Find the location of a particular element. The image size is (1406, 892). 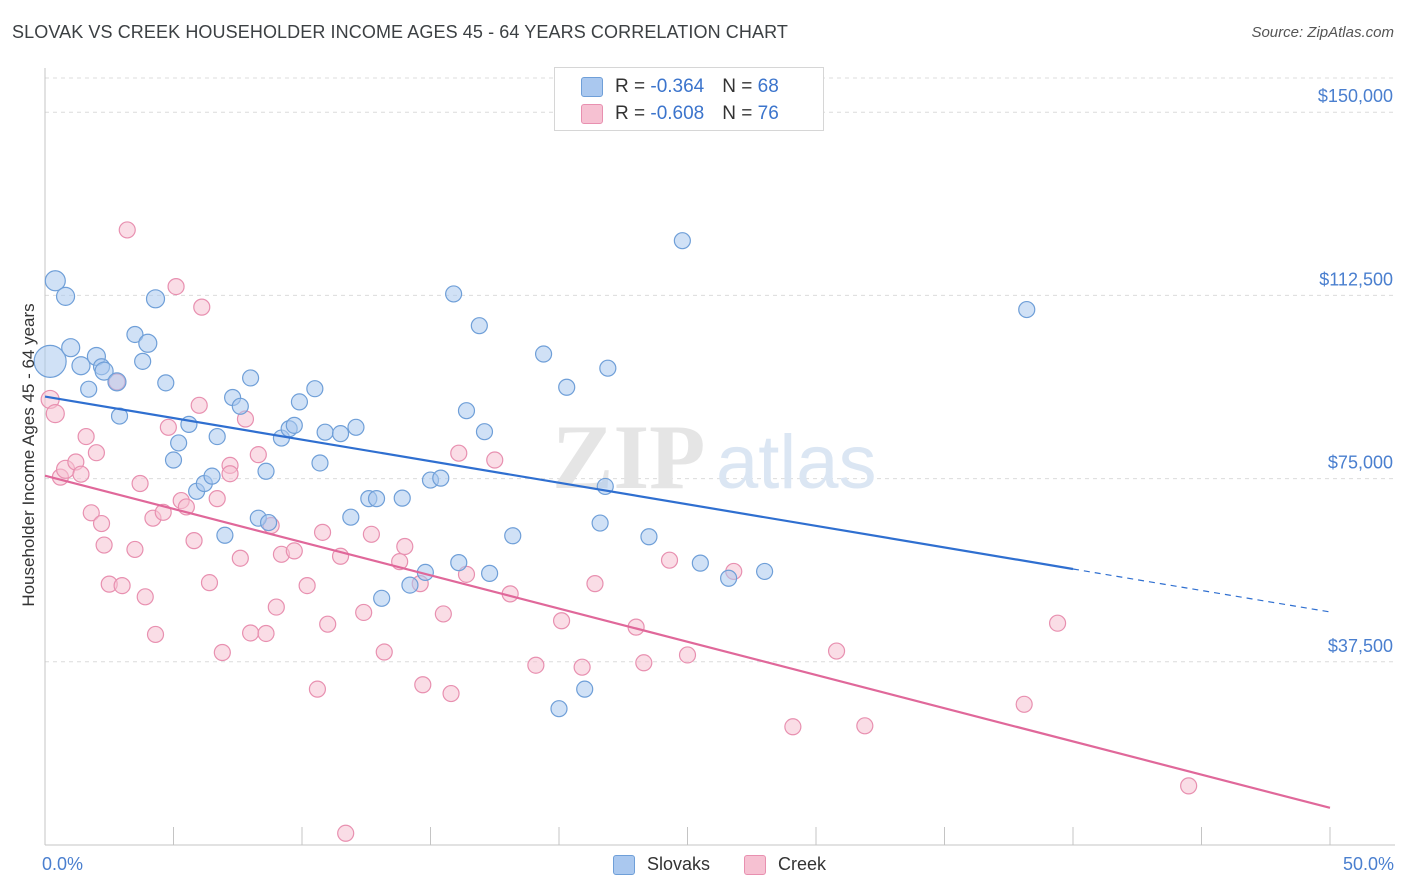

legend-label-creek: Creek is located at coordinates (802, 864).